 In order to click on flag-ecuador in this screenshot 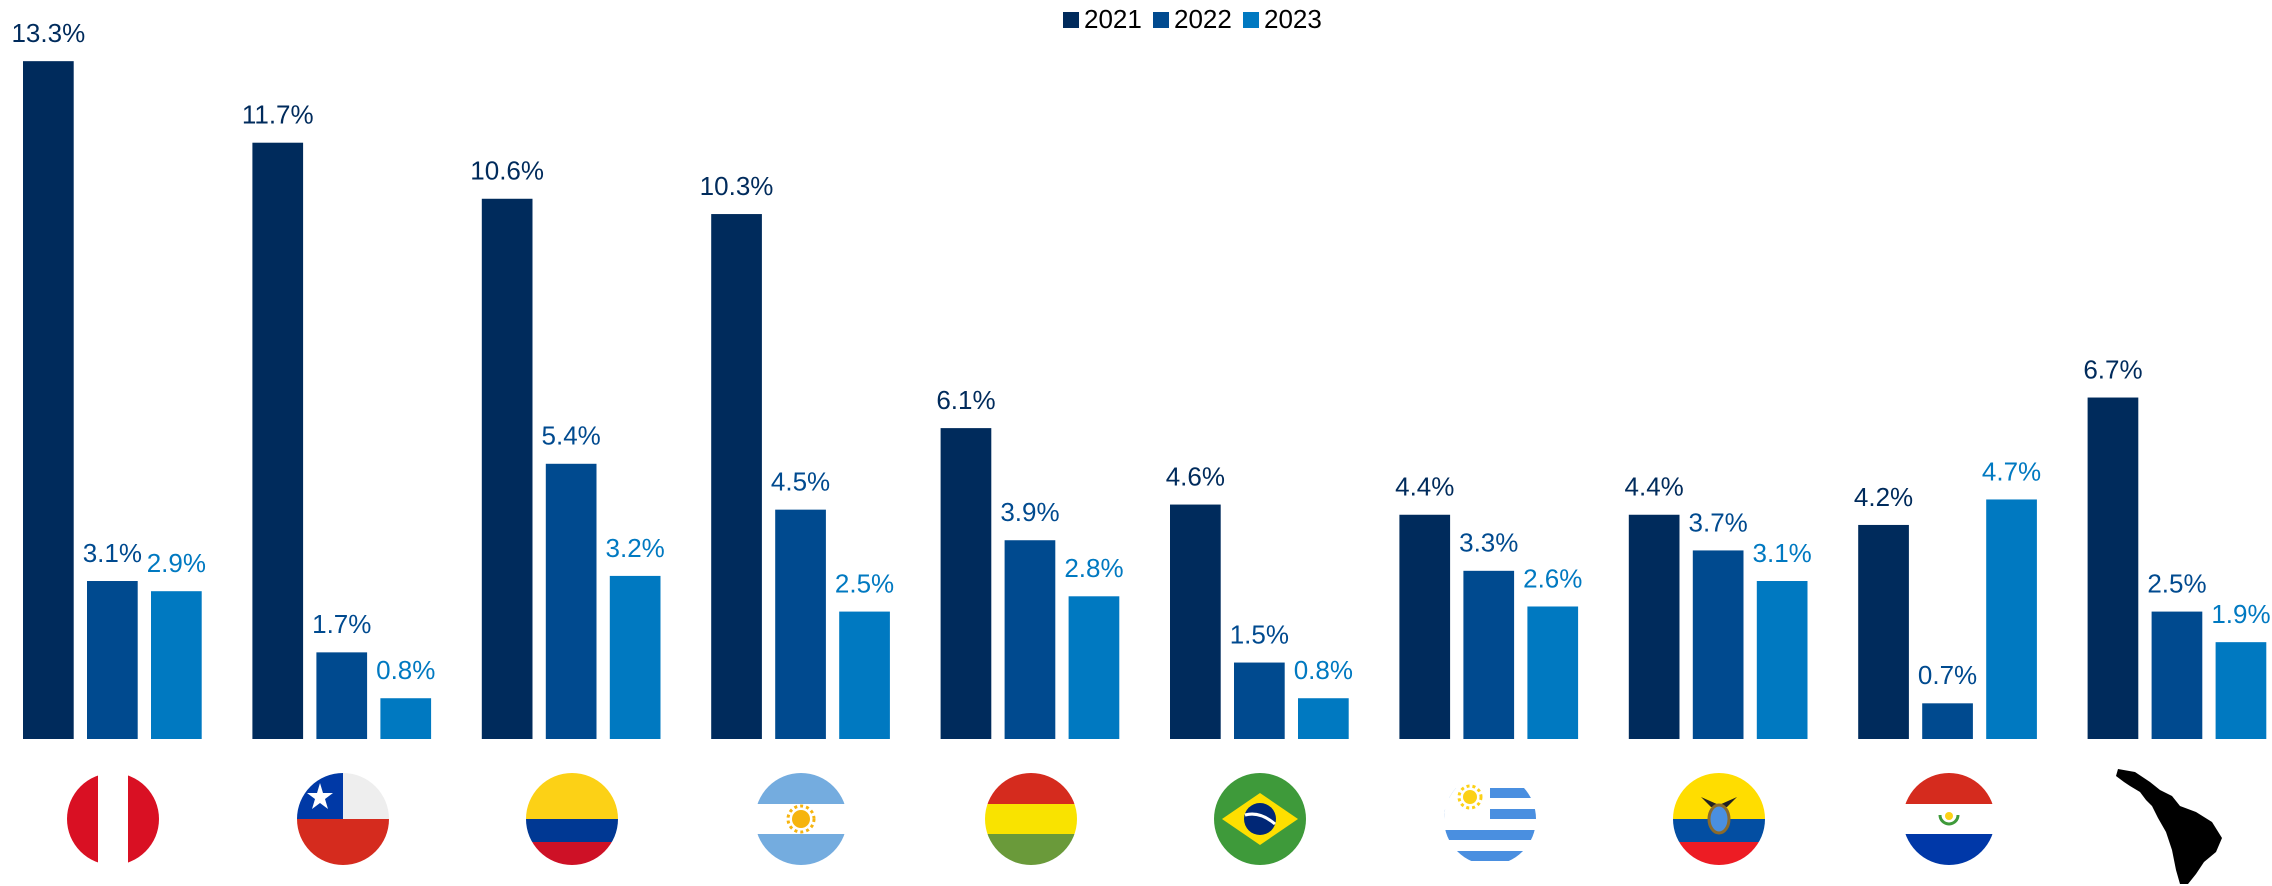, I will do `click(1719, 819)`.